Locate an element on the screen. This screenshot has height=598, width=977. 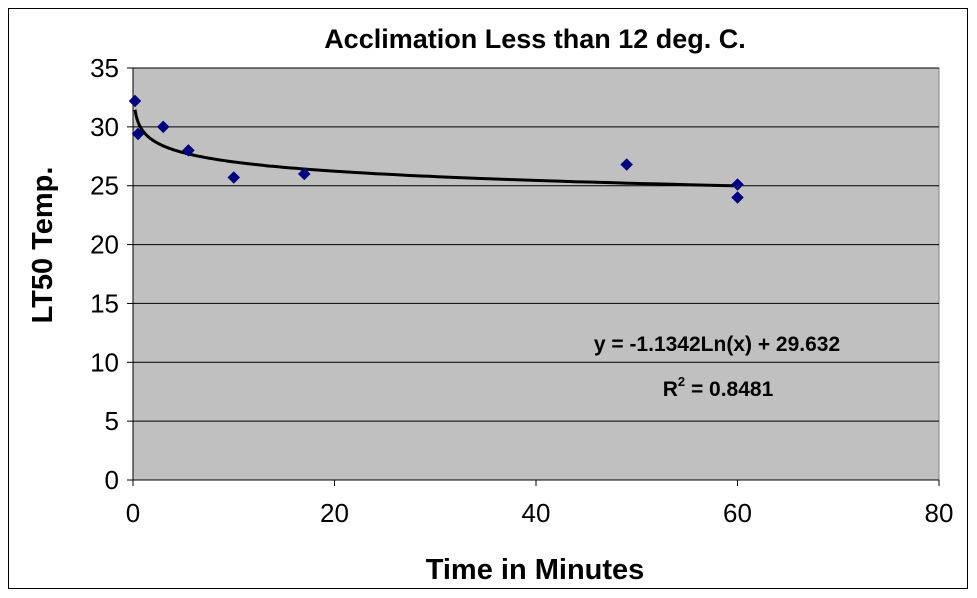
x-tick-label: 60 is located at coordinates (737, 513).